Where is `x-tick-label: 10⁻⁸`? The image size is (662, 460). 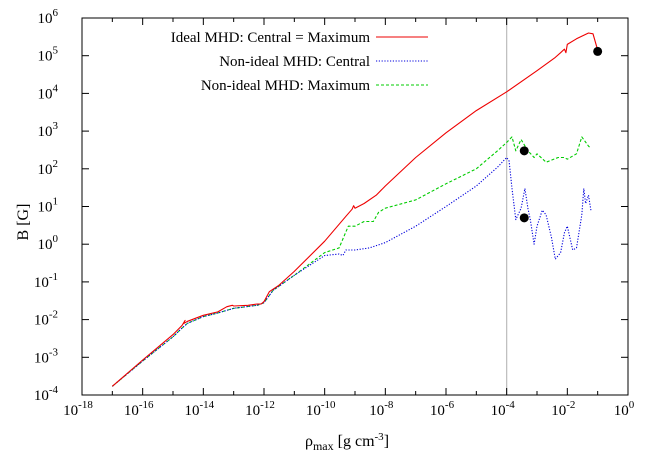
x-tick-label: 10⁻⁸ is located at coordinates (381, 409).